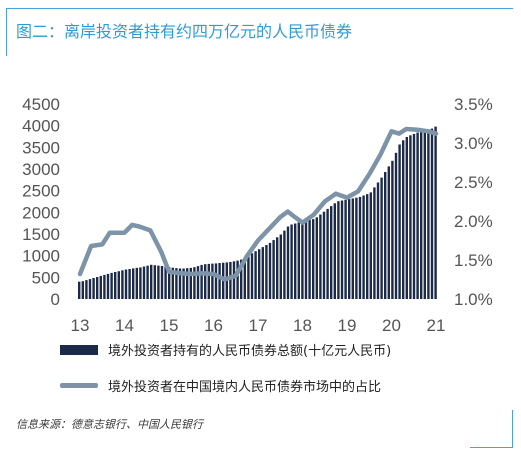  I want to click on legend-swatch-bars, so click(79, 349).